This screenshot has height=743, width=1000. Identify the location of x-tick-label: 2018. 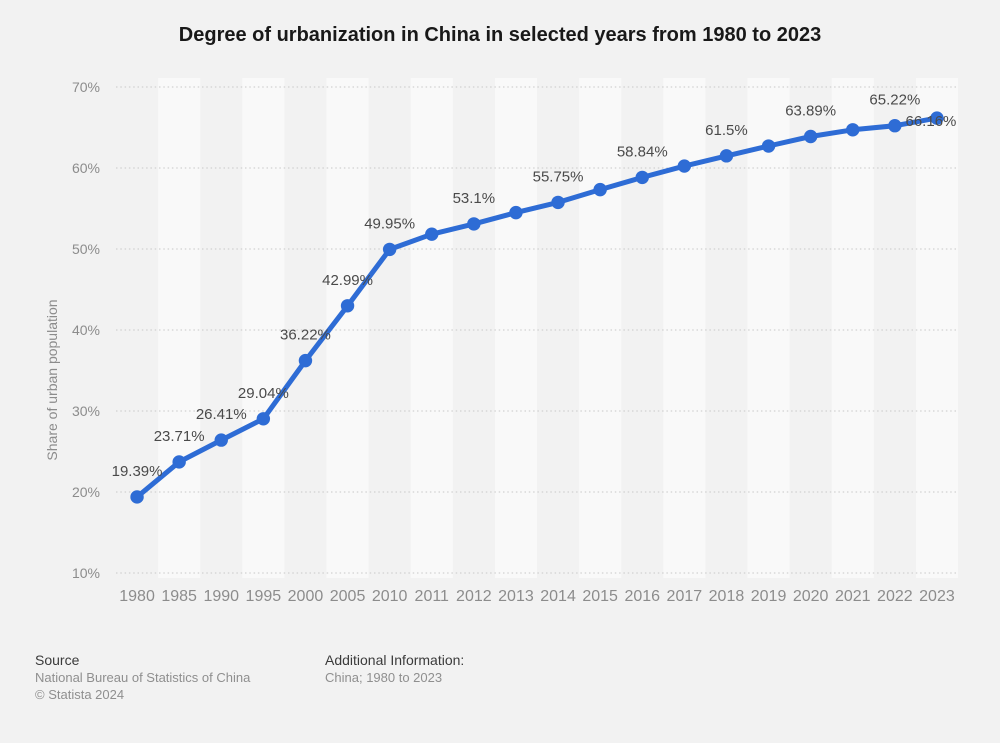
(727, 596).